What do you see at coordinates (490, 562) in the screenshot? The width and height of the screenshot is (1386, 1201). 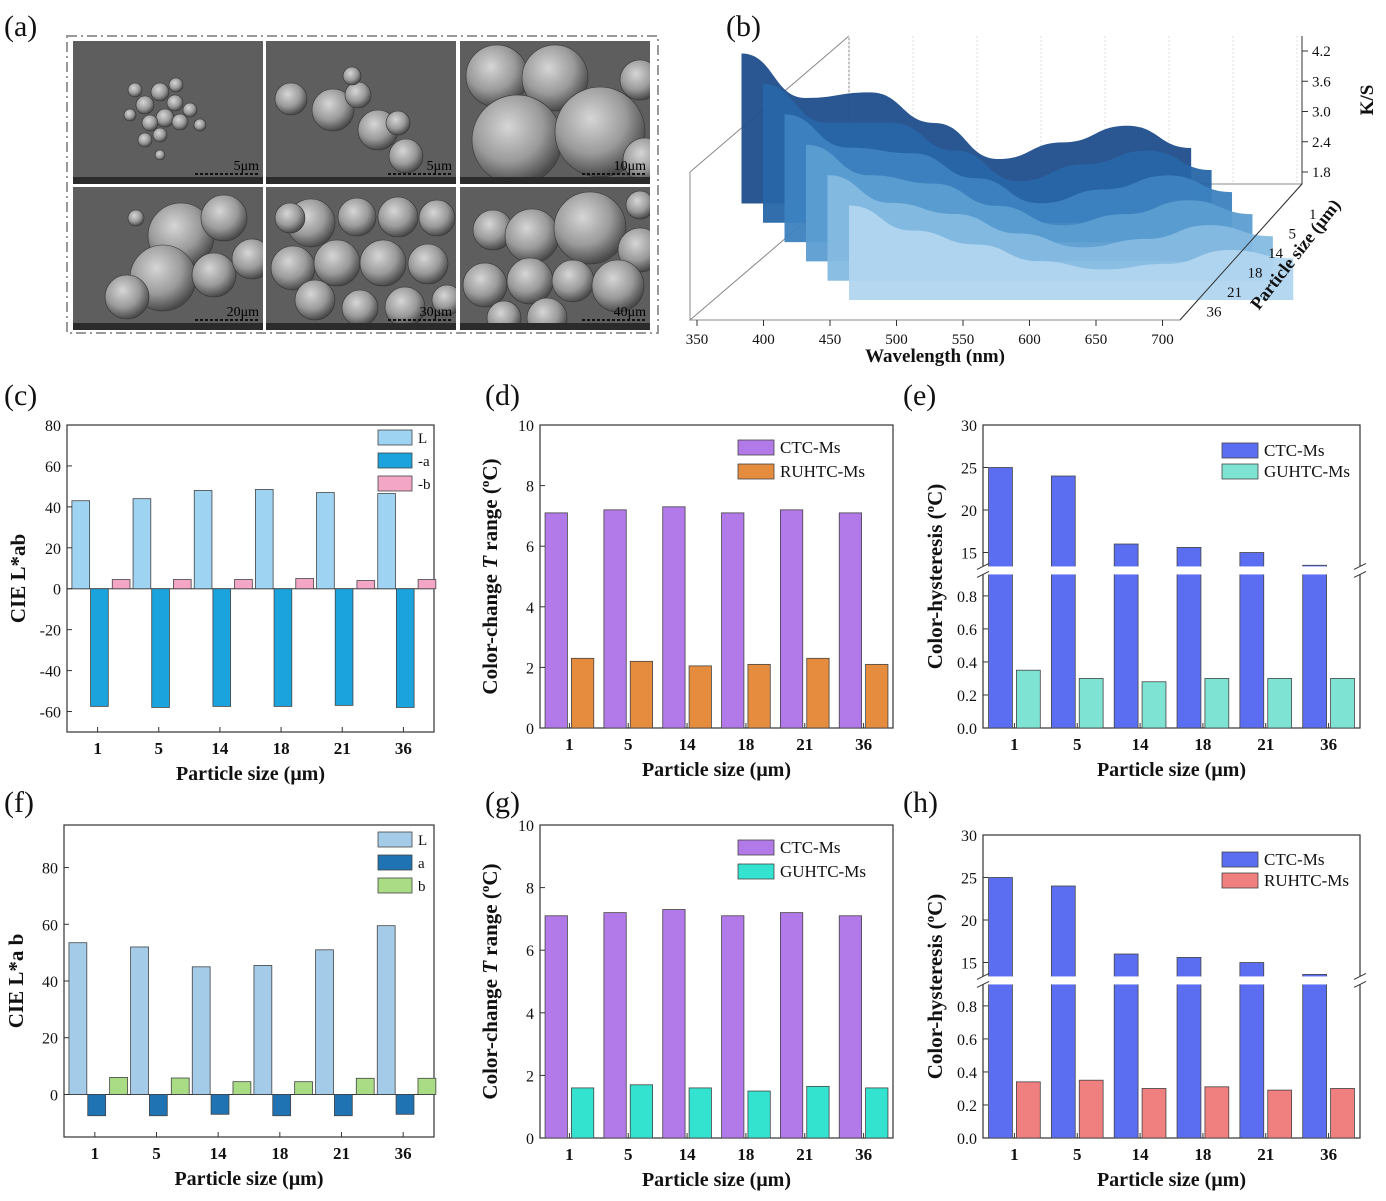 I see `y-axis-title-part: T` at bounding box center [490, 562].